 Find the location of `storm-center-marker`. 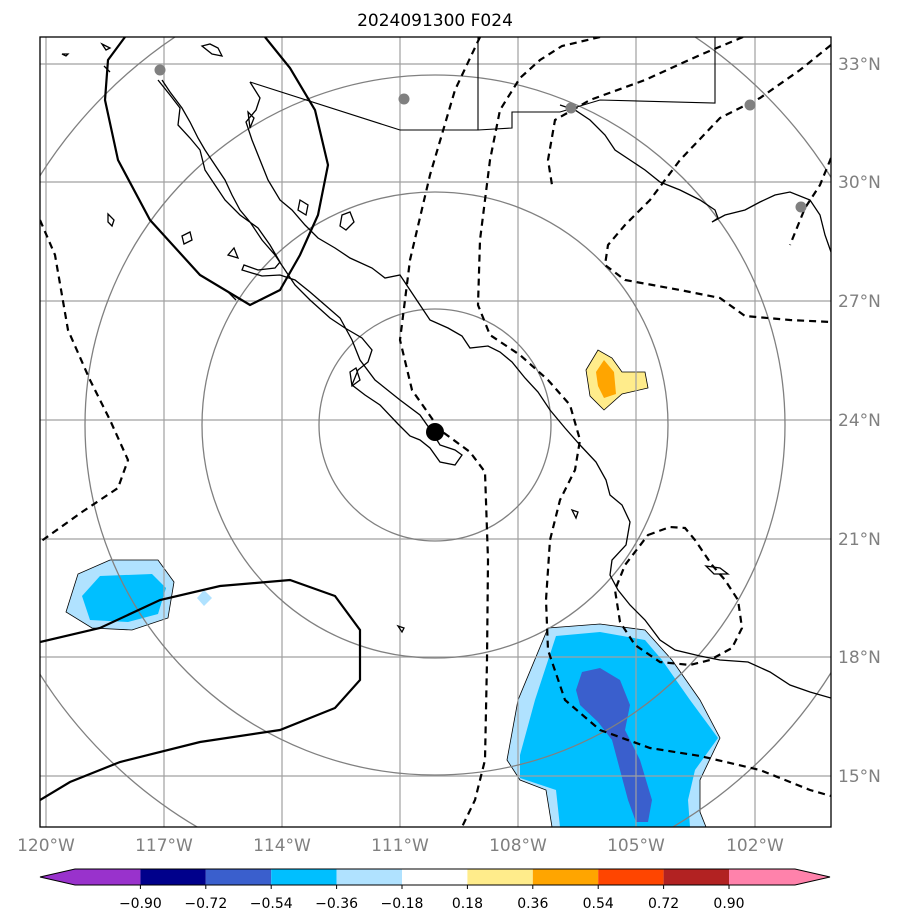

storm-center-marker is located at coordinates (435, 432).